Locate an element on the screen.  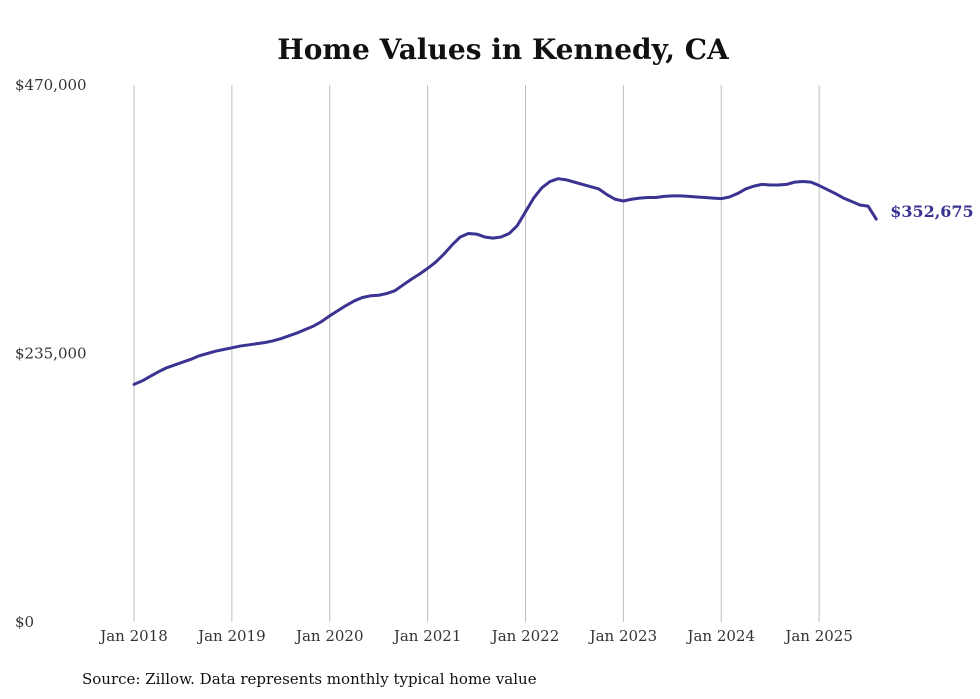
chart-title: Home Values in Kennedy, CA is located at coordinates (503, 49).